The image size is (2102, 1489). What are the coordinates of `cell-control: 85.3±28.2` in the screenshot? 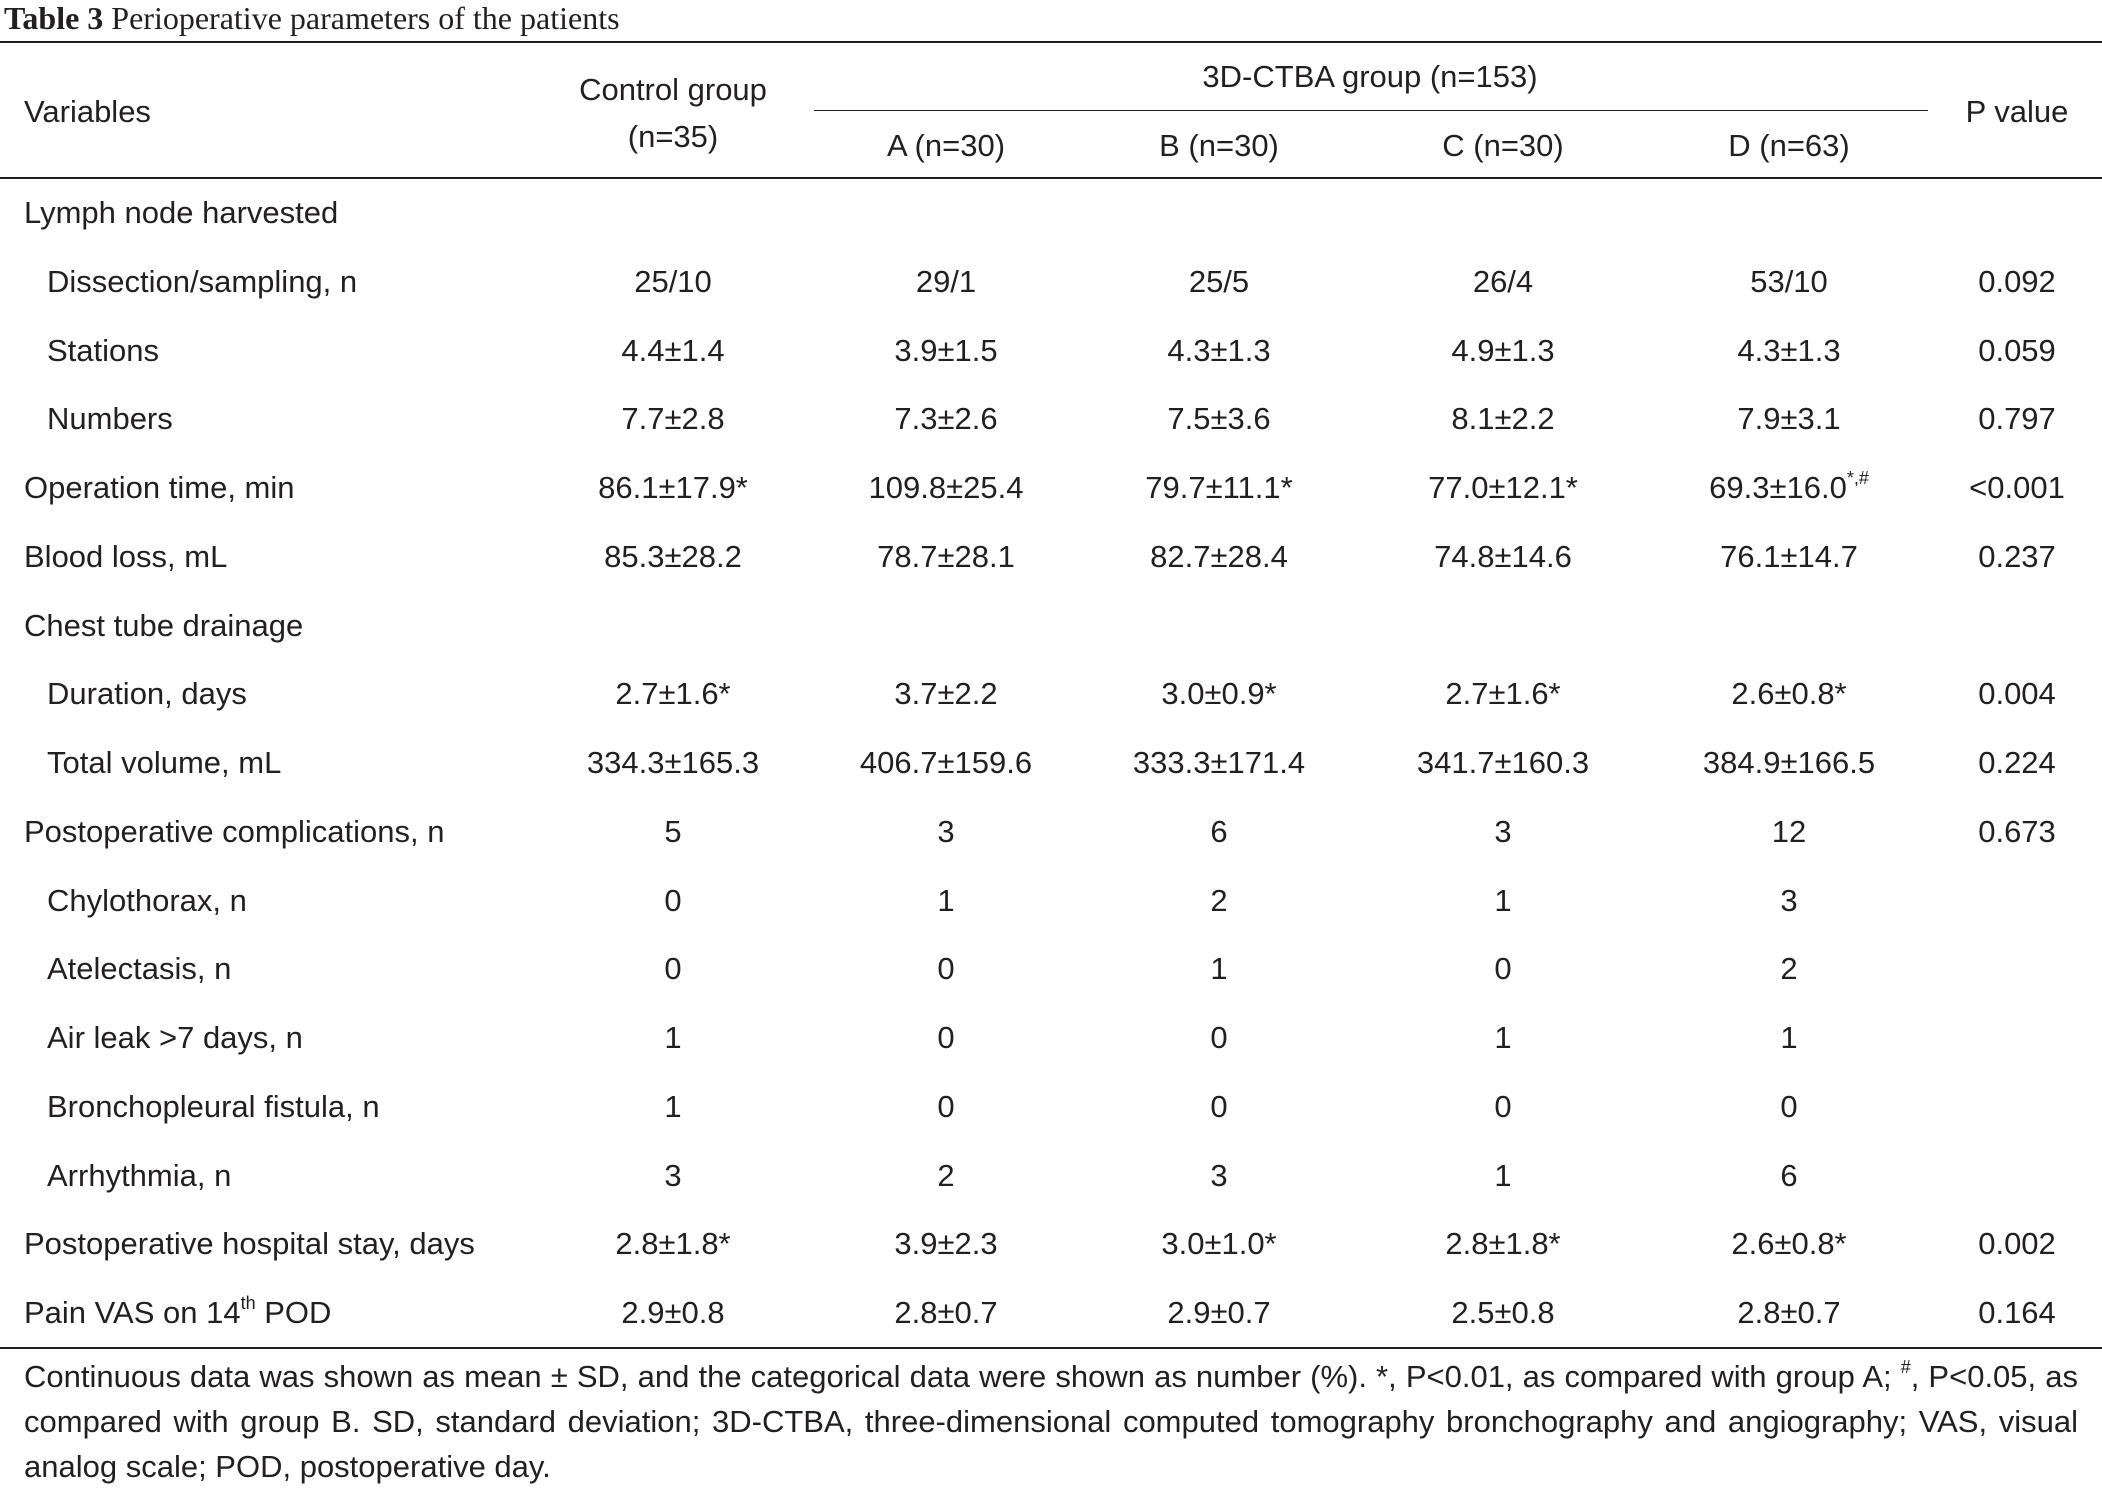 It's located at (673, 556).